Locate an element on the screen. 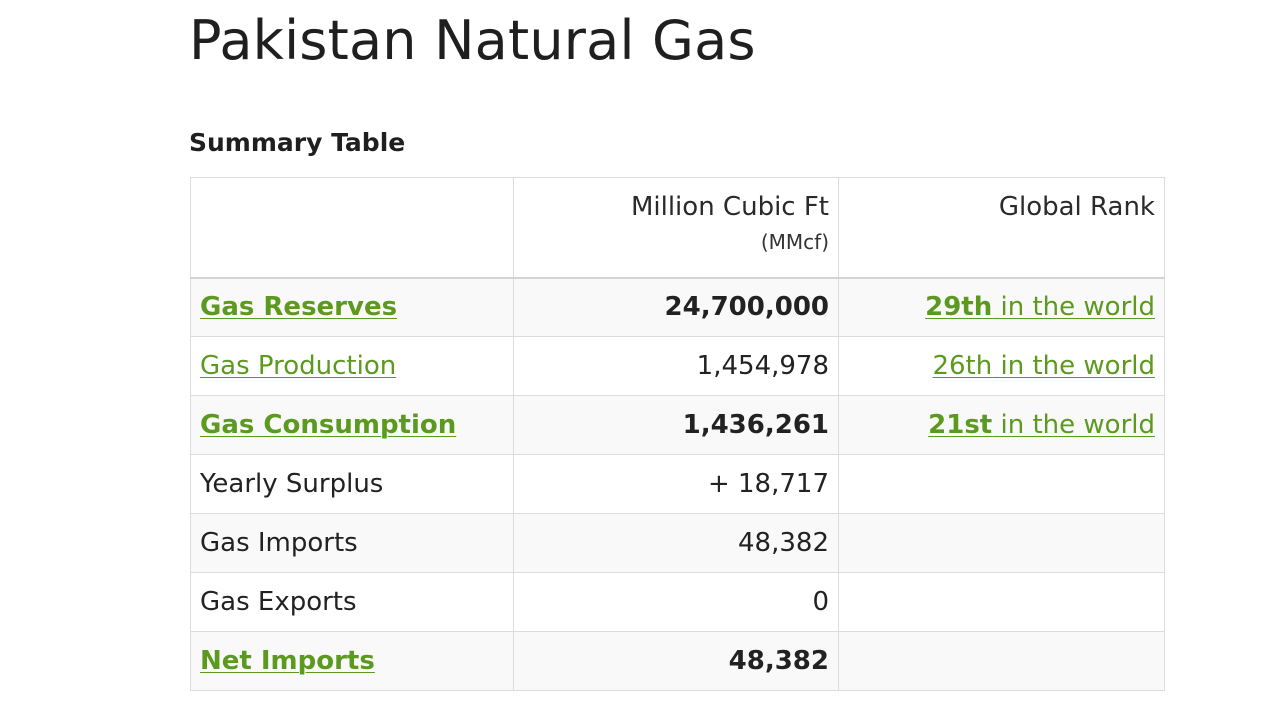  net-imports-link: Net Imports is located at coordinates (287, 661).